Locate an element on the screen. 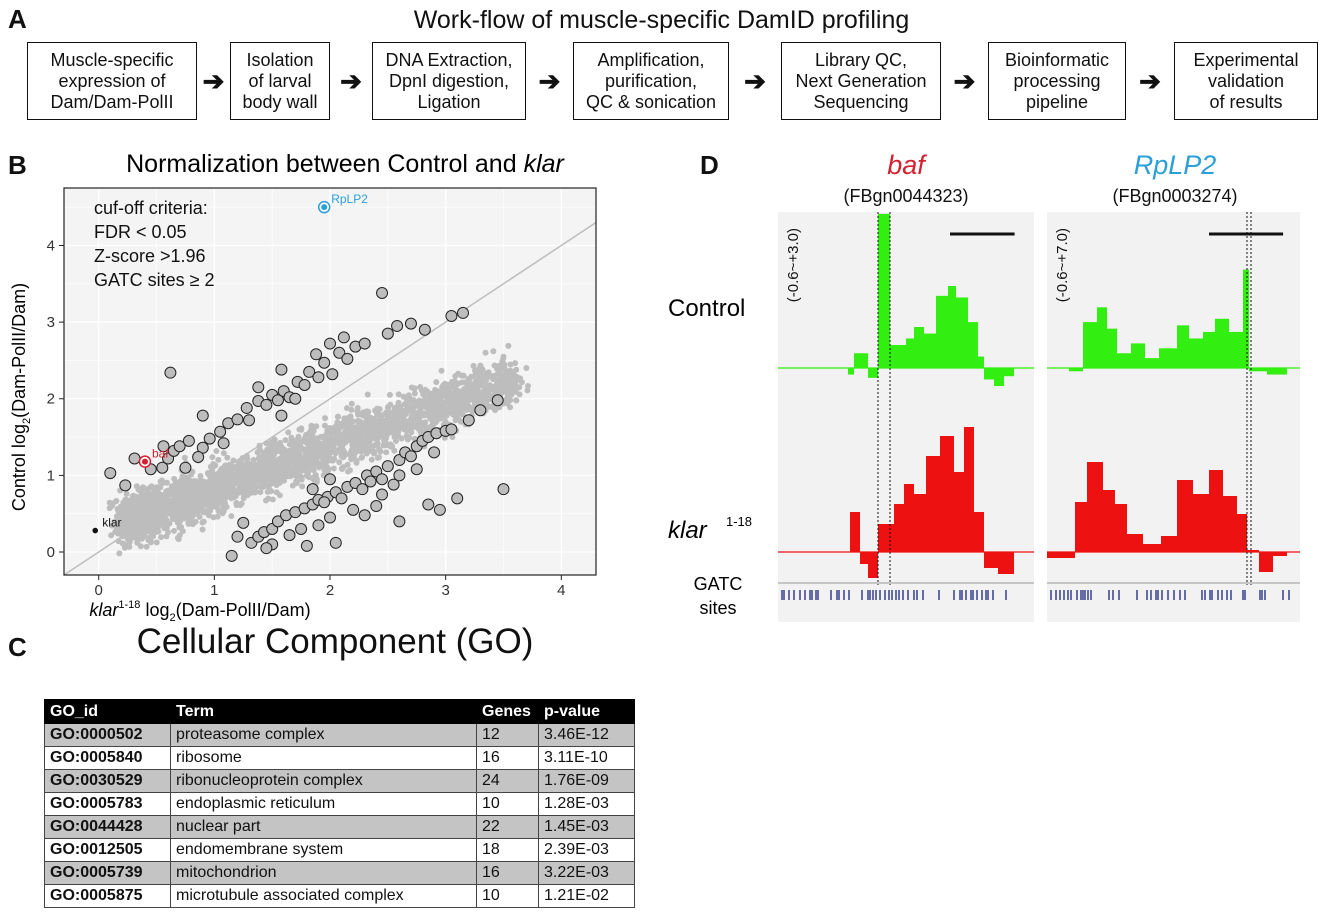 The width and height of the screenshot is (1323, 913). workflow-arrow-icon: ➔ is located at coordinates (1150, 81).